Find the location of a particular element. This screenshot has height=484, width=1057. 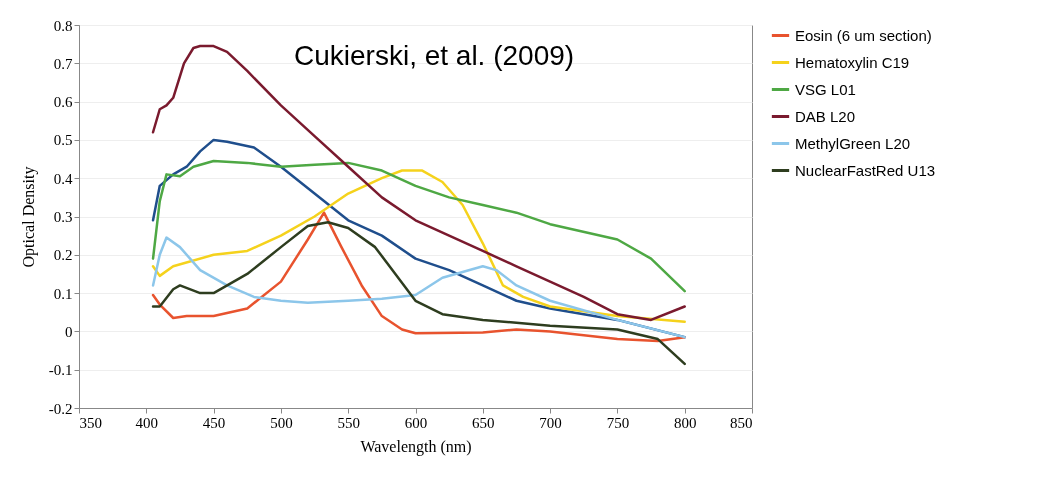

x-tick-label: 700 is located at coordinates (550, 422).